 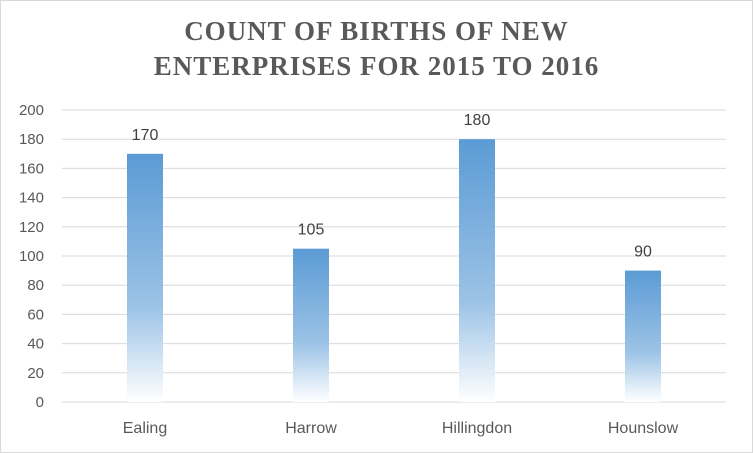 What do you see at coordinates (35, 285) in the screenshot?
I see `y-tick-label: 80` at bounding box center [35, 285].